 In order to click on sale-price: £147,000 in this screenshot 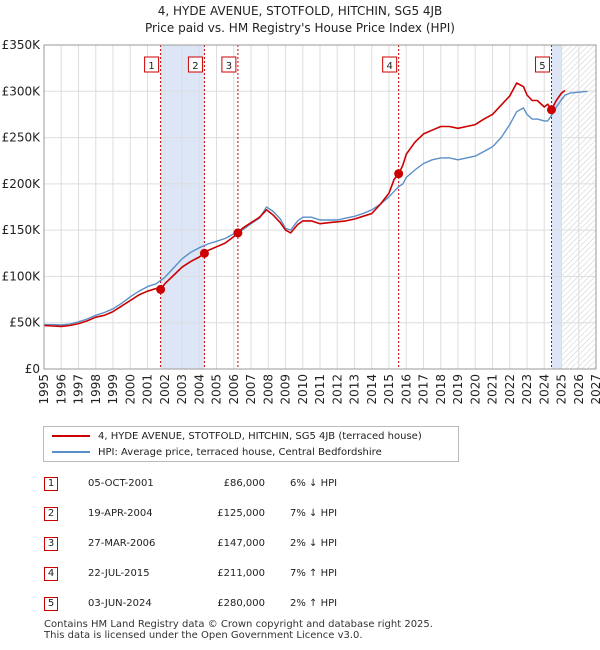, I will do `click(241, 543)`.